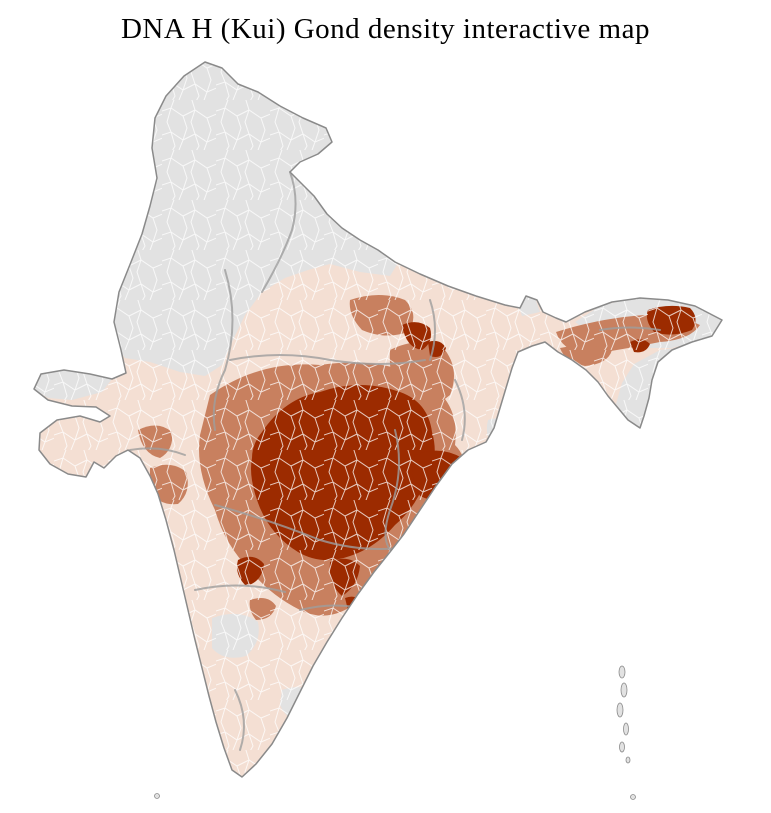  What do you see at coordinates (395, 796) in the screenshot?
I see `small-islands` at bounding box center [395, 796].